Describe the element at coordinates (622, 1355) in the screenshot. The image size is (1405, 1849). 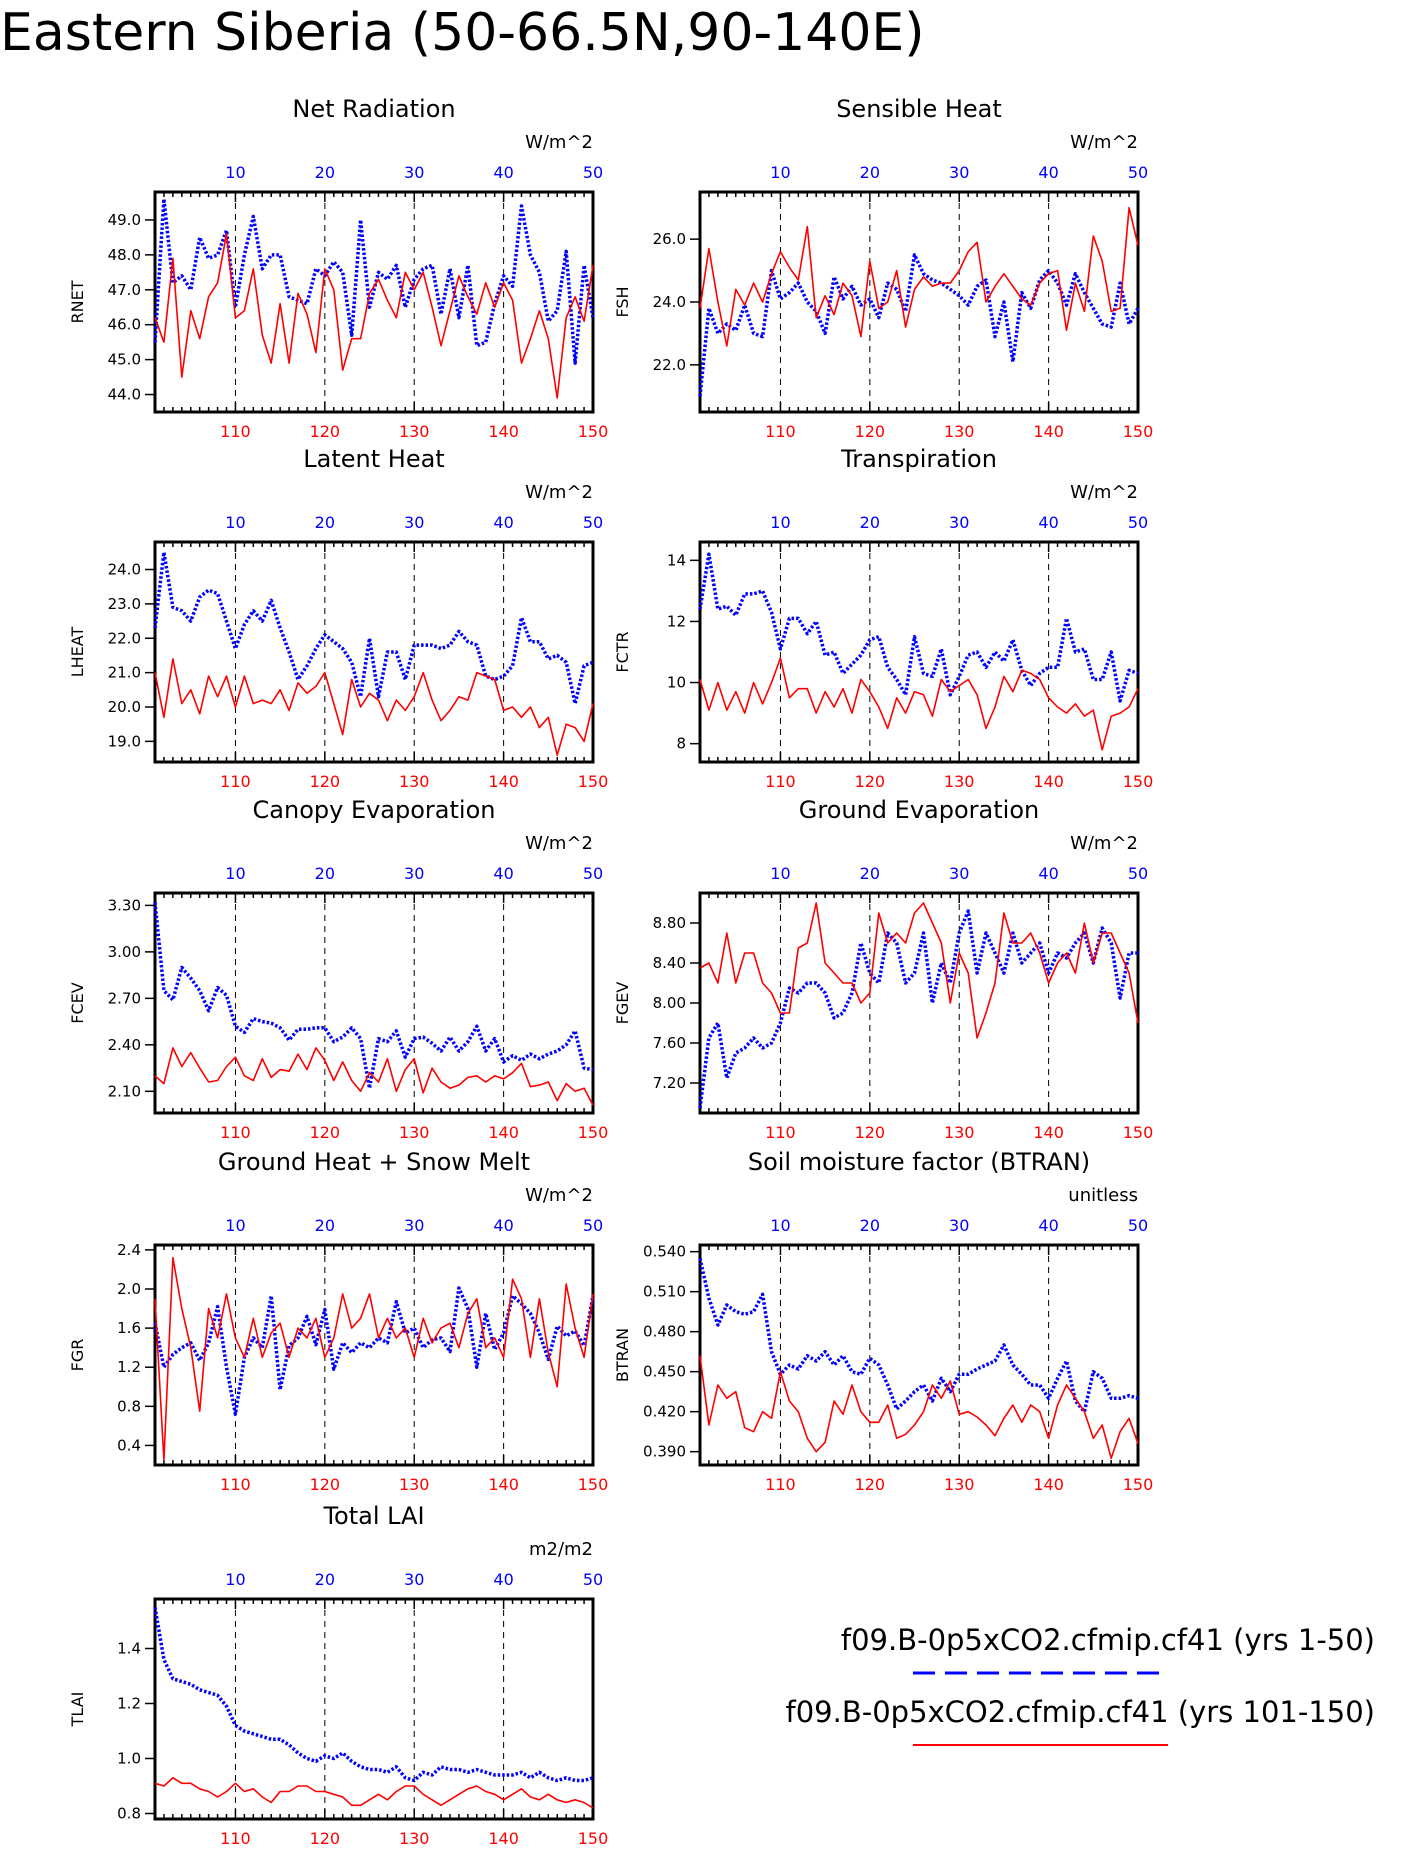
I see `y-axis-label: BTRAN` at that location.